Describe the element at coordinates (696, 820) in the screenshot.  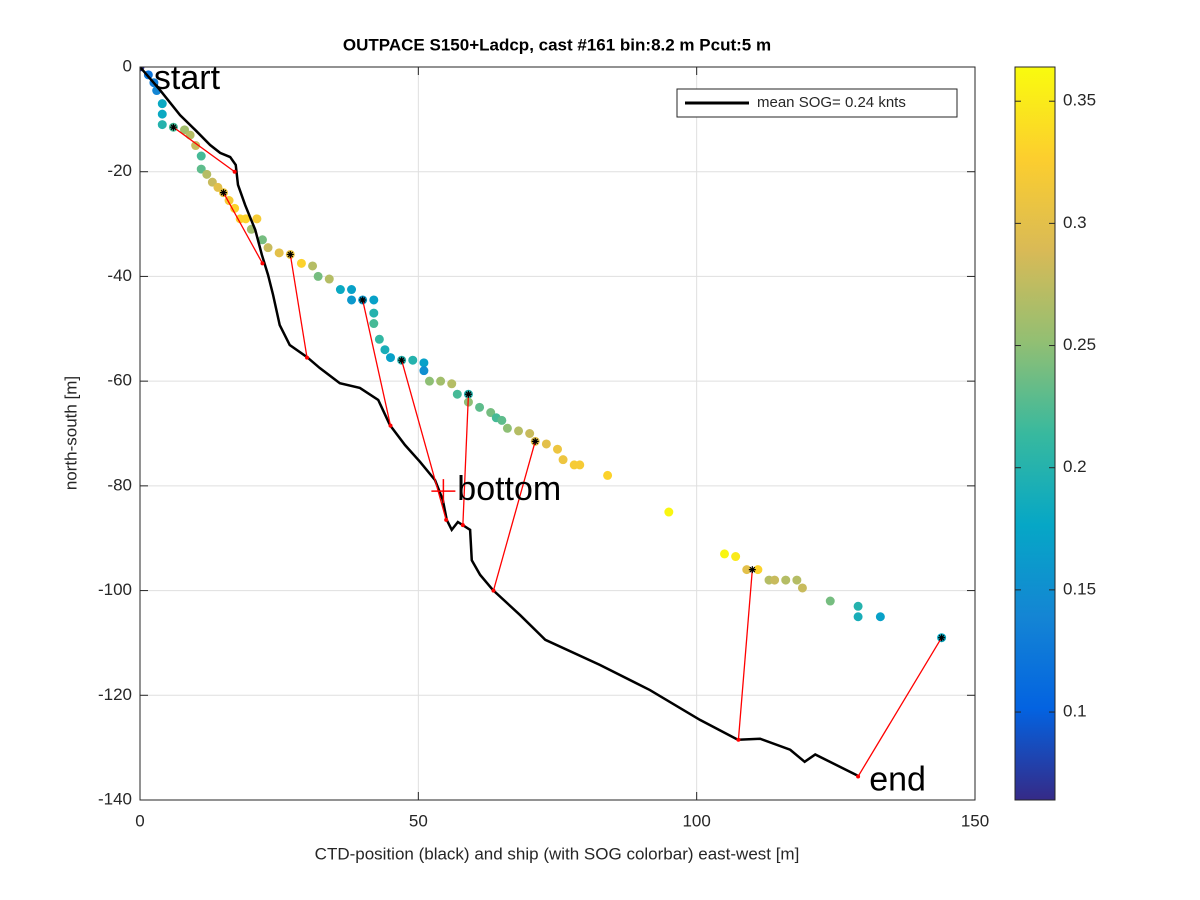
I see `x-tick-label: 100` at that location.